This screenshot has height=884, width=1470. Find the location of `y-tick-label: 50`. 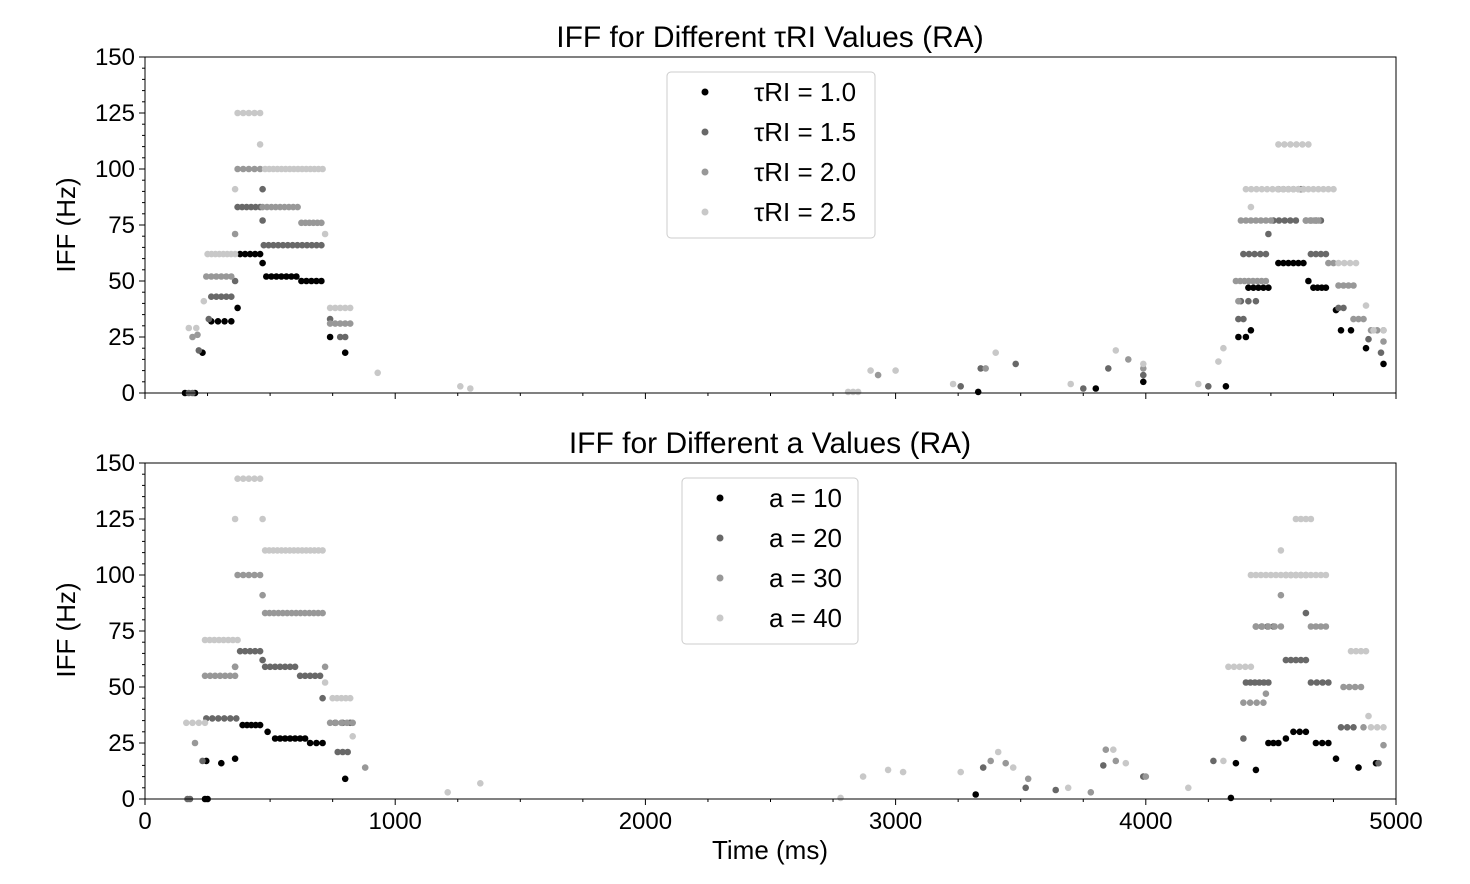

y-tick-label: 50 is located at coordinates (121, 687).